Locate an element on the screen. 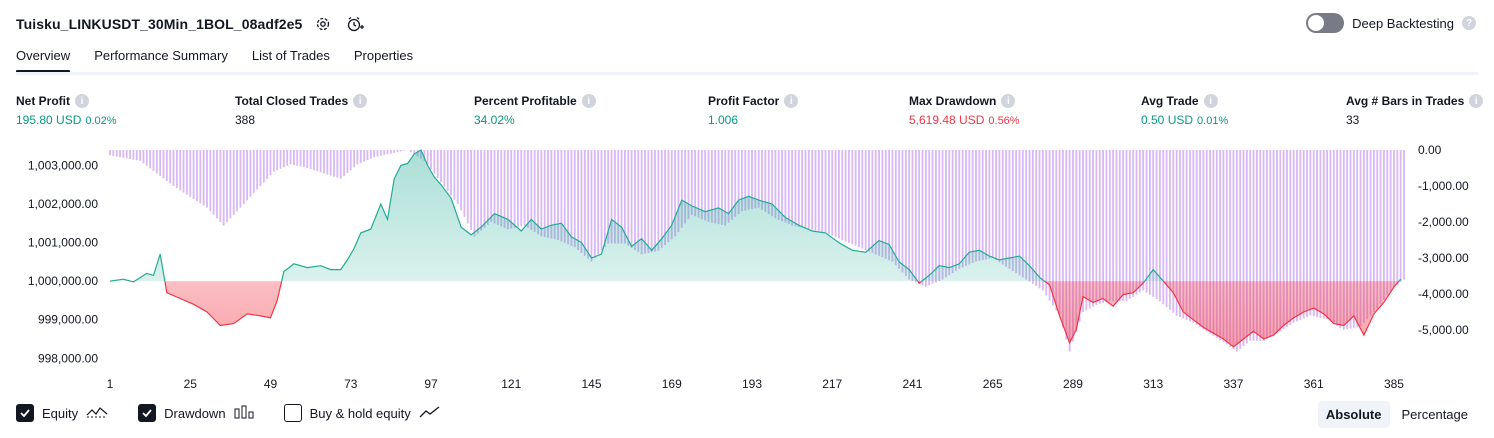  x-axis-tick: 49 is located at coordinates (271, 384).